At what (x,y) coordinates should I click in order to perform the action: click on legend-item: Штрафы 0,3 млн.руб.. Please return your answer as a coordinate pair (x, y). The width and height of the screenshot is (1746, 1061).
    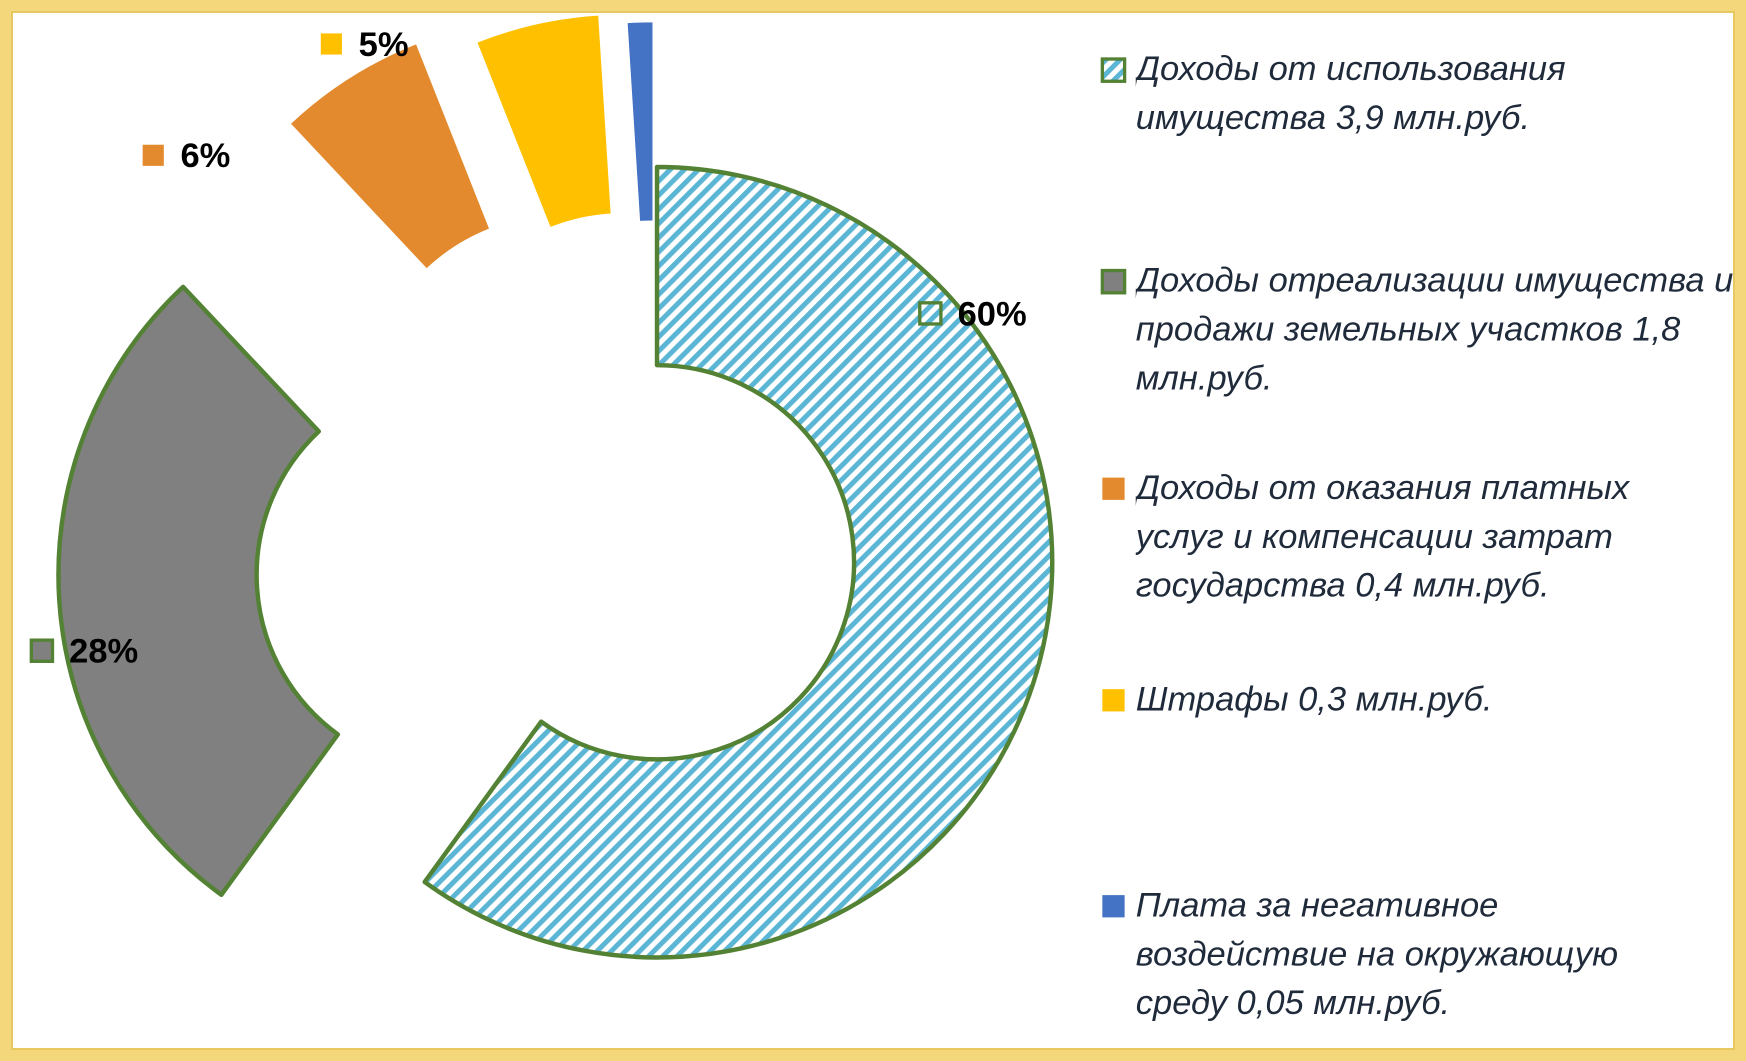
    Looking at the image, I should click on (1314, 699).